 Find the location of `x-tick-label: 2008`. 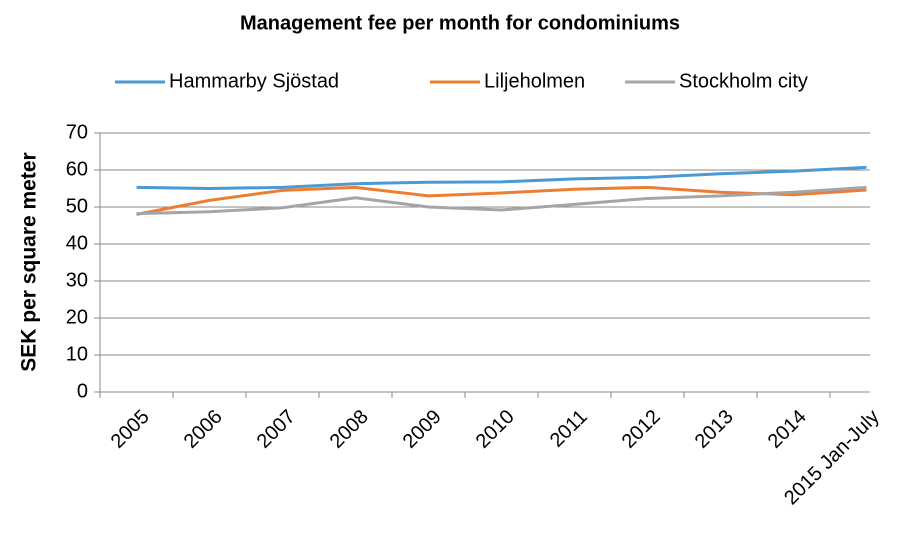

x-tick-label: 2008 is located at coordinates (349, 429).